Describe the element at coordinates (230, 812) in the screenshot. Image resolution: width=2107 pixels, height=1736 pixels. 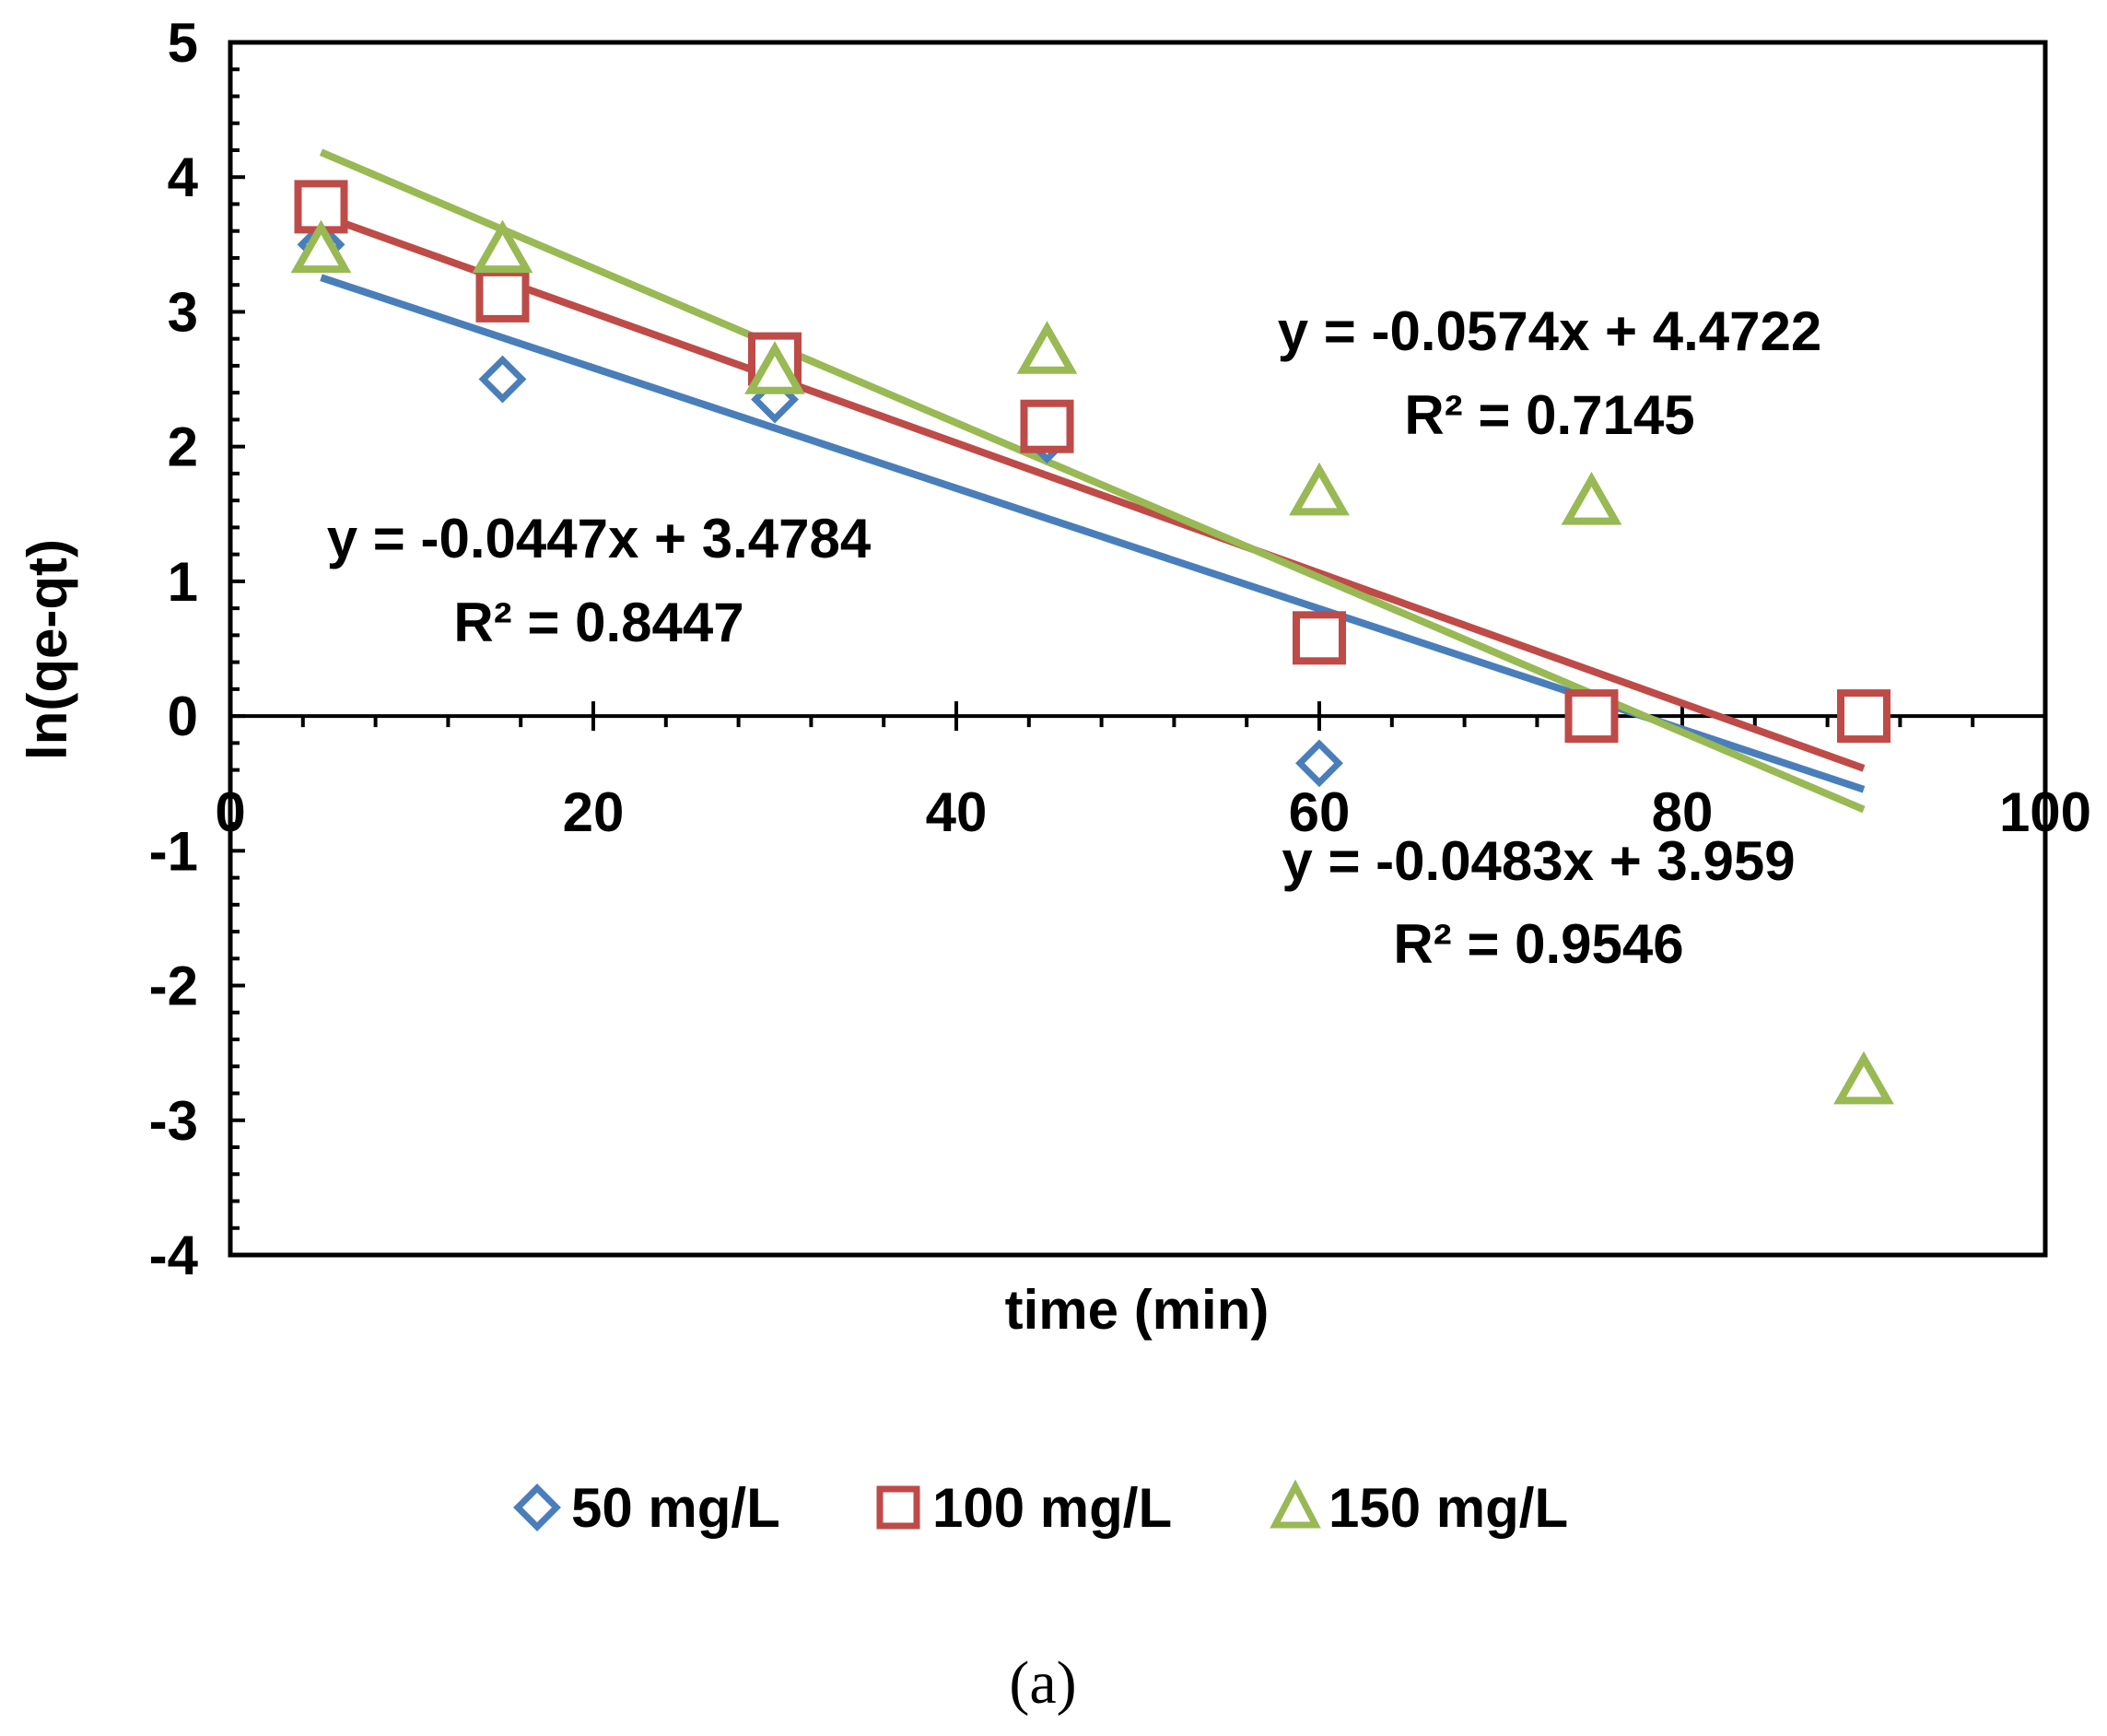
I see `x-tick-label: 0` at that location.